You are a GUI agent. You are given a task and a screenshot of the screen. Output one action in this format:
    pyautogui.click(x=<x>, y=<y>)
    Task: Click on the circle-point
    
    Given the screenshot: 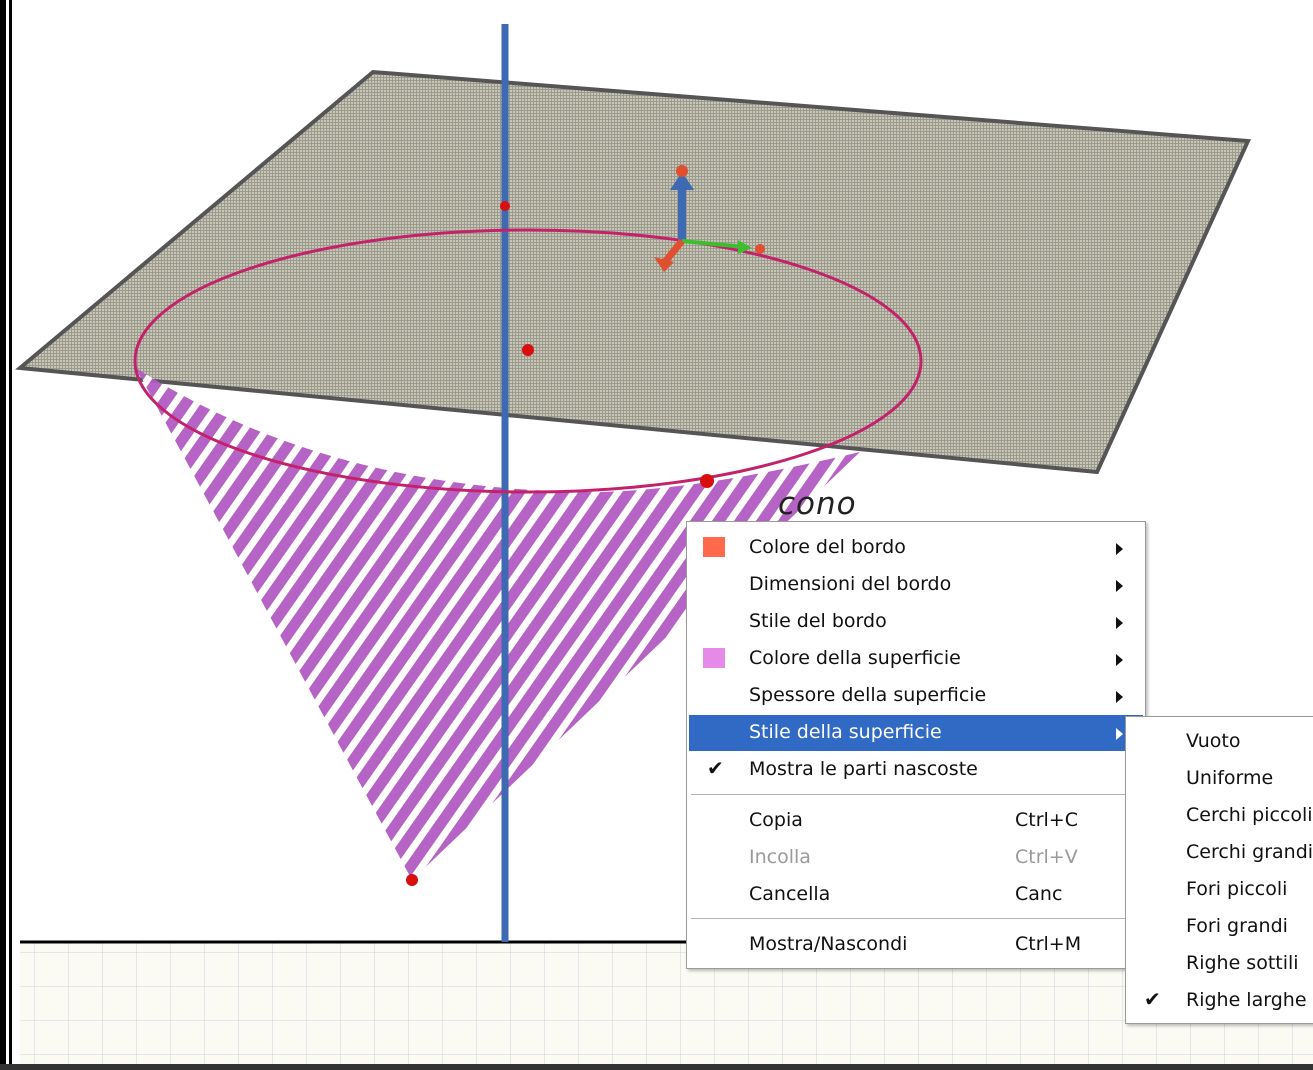 What is the action you would take?
    pyautogui.click(x=707, y=481)
    